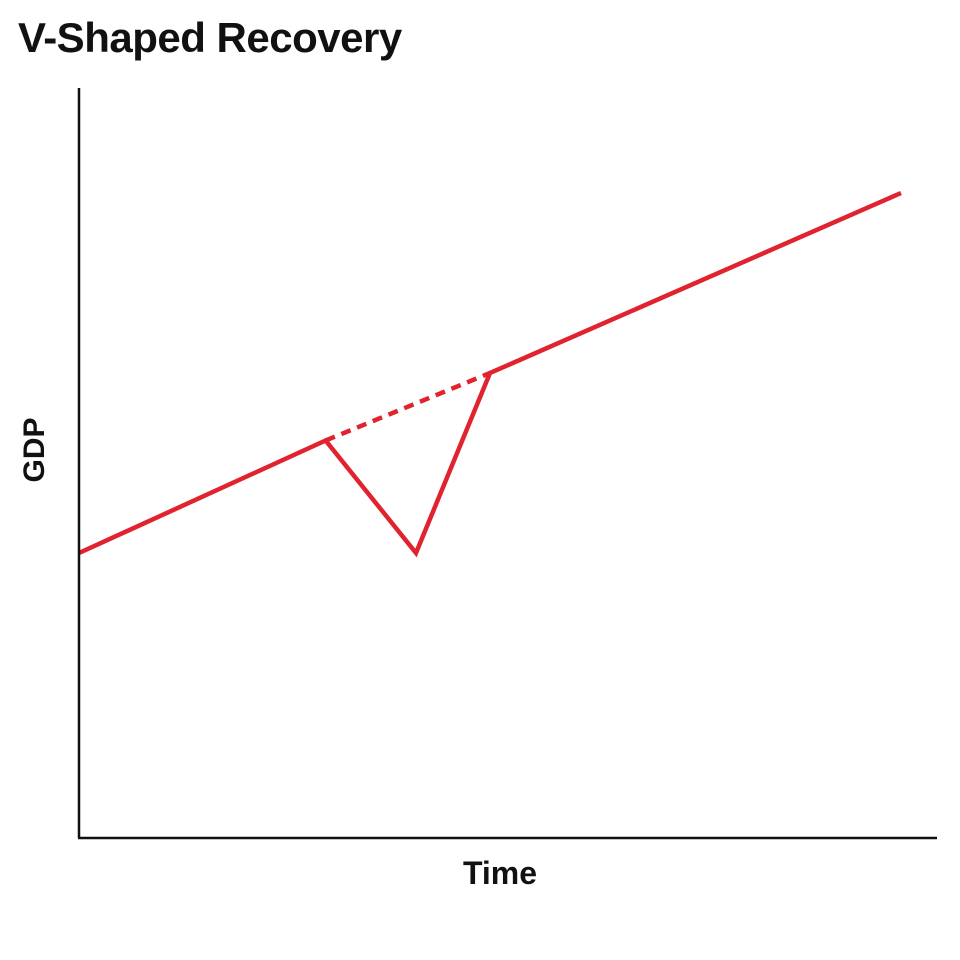  Describe the element at coordinates (34, 450) in the screenshot. I see `y-axis-label: GDP` at that location.